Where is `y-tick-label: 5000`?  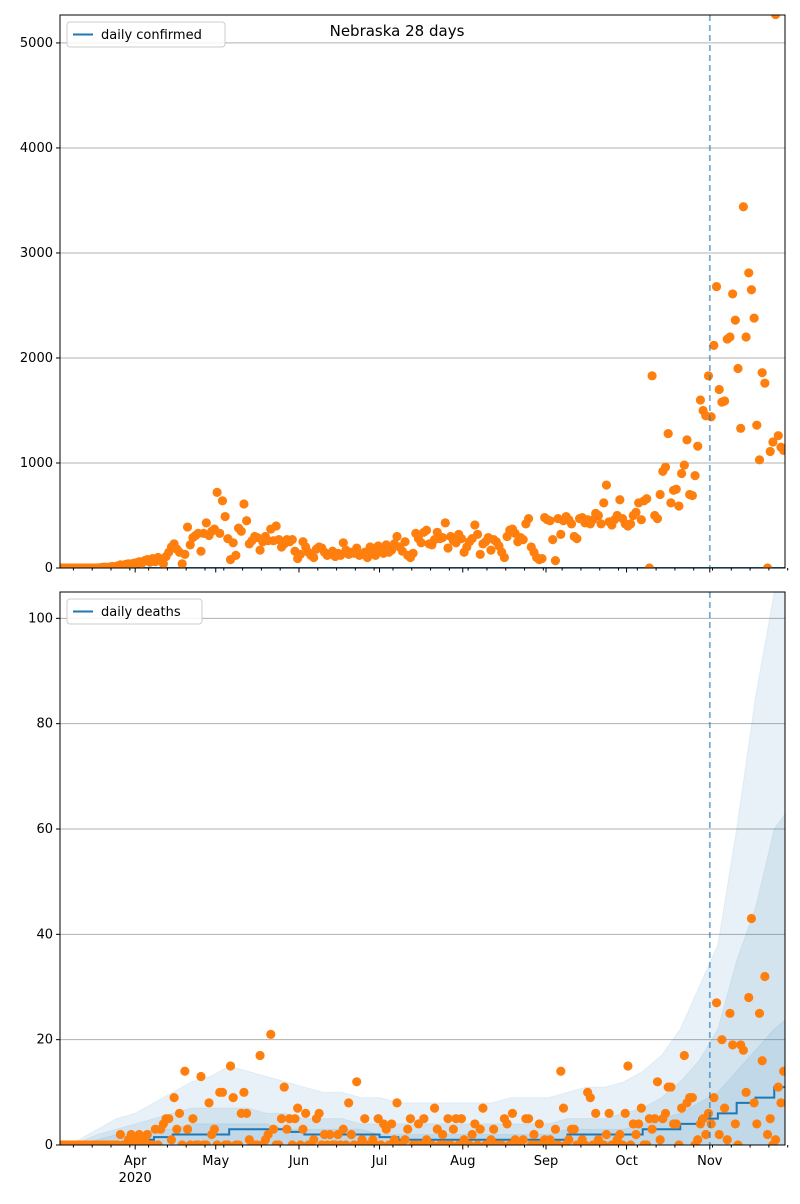 y-tick-label: 5000 is located at coordinates (36, 43).